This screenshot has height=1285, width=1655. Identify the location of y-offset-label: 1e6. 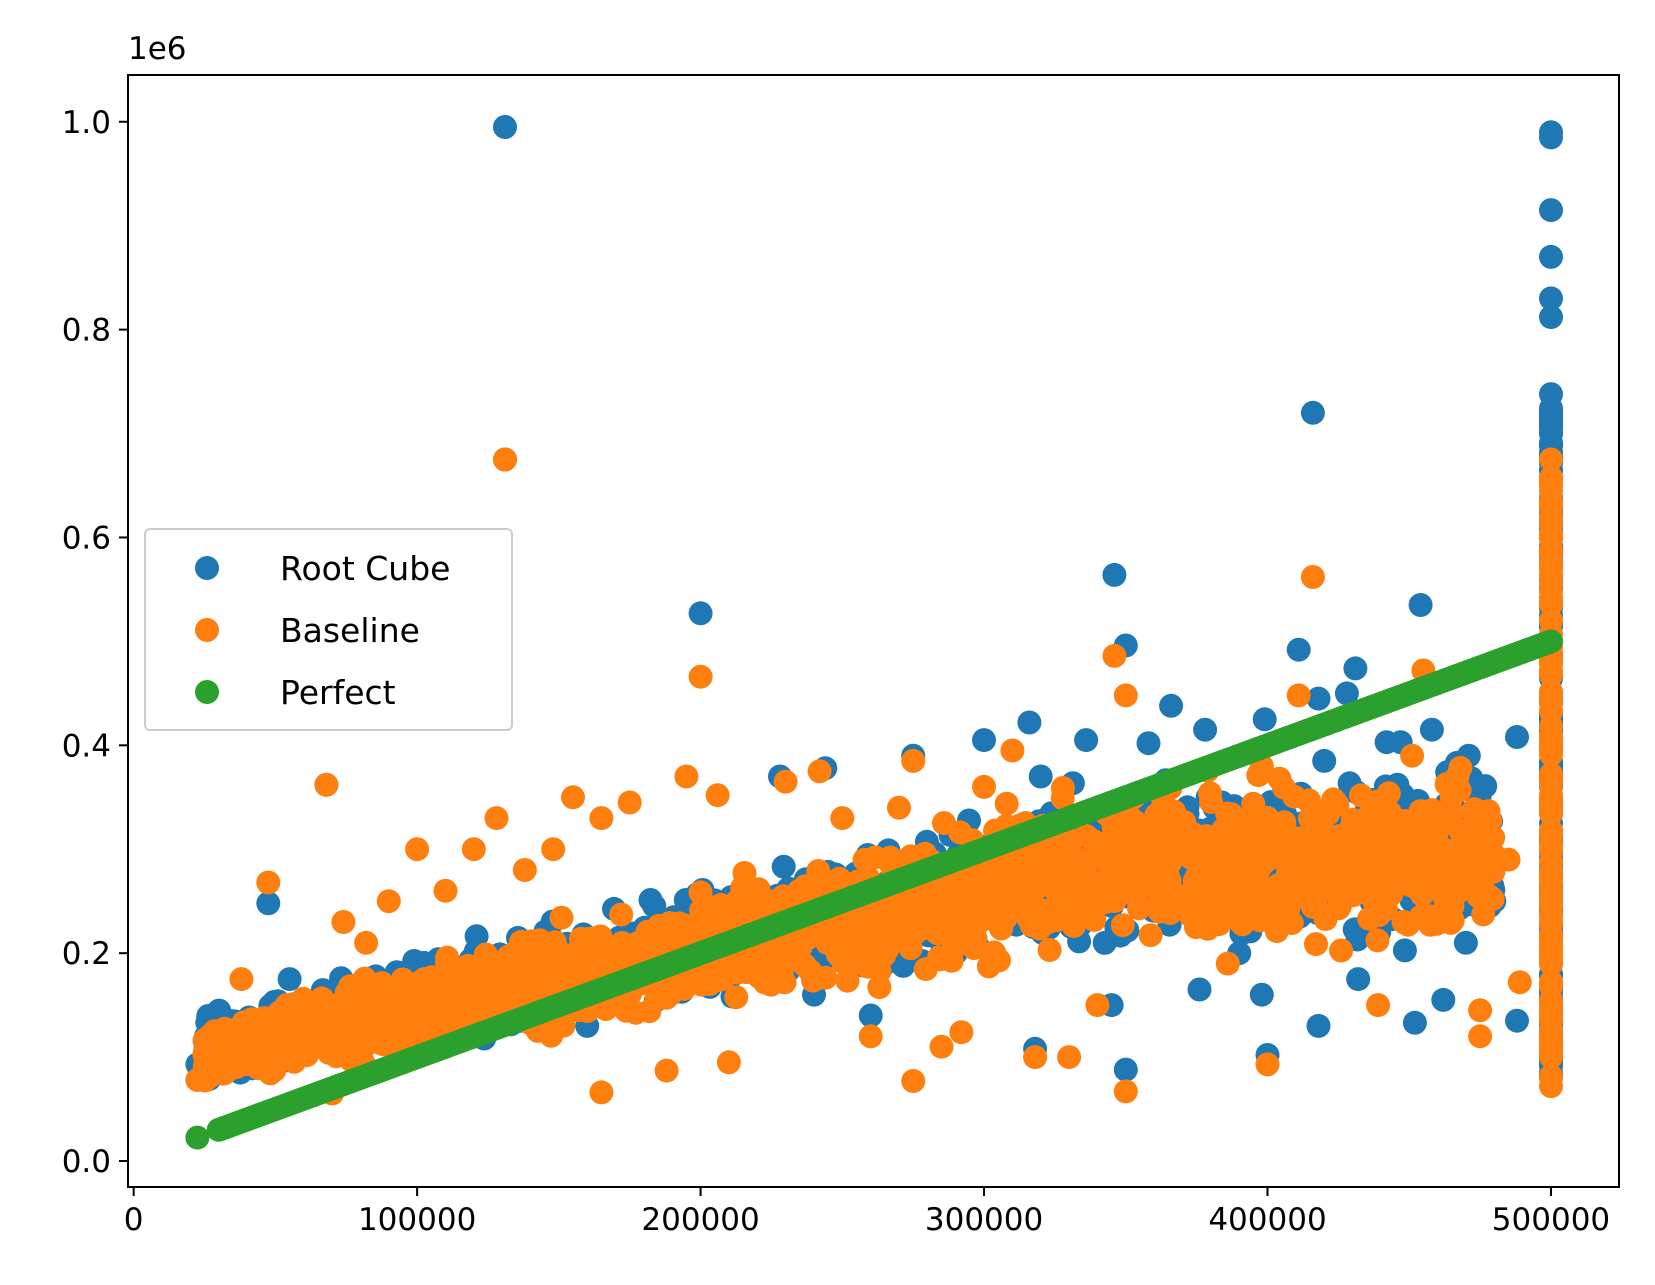
(157, 49).